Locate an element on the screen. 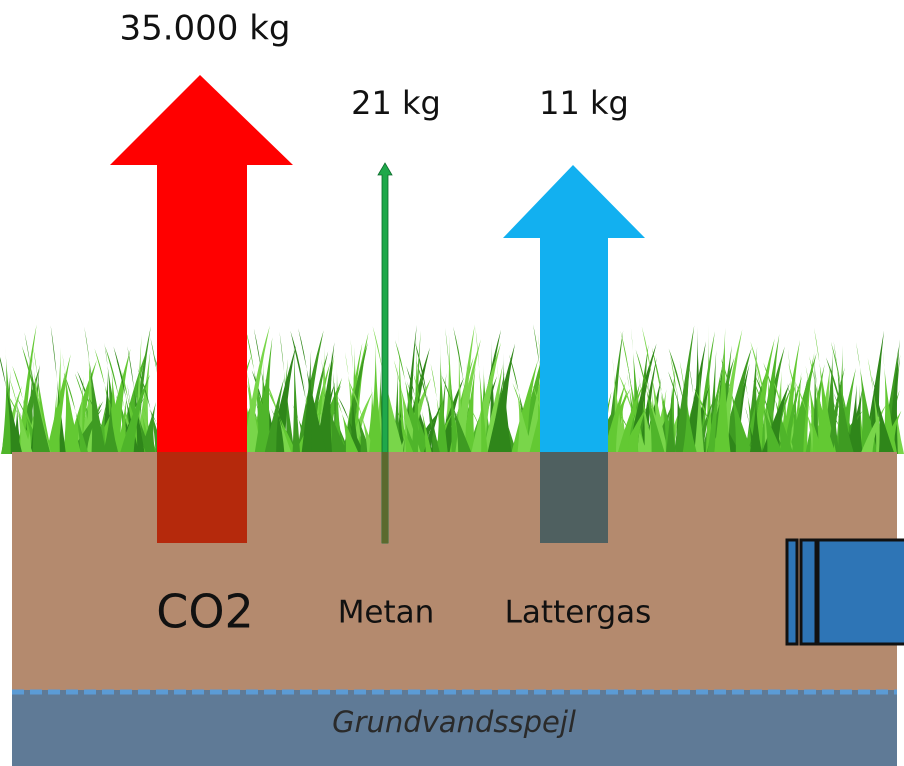 Image resolution: width=904 pixels, height=766 pixels. lattergas-arrow is located at coordinates (574, 354).